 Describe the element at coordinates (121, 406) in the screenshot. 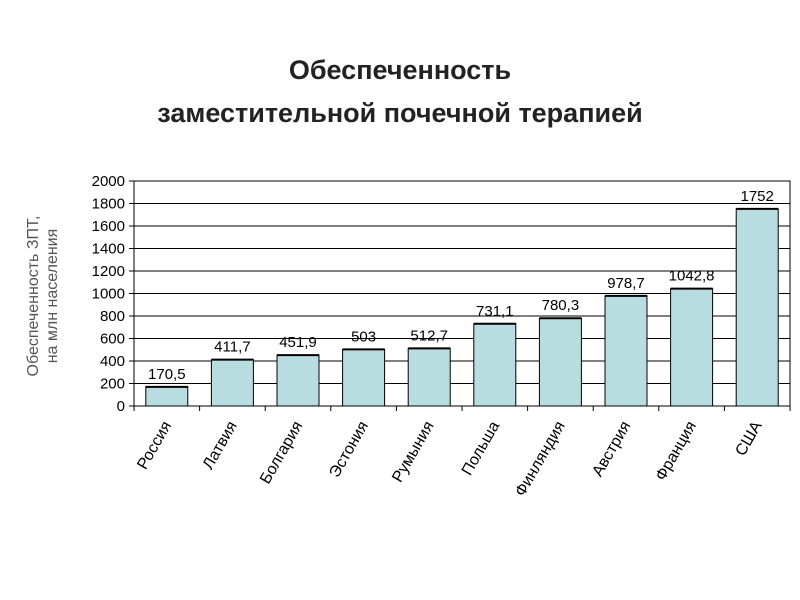

I see `y-tick-label: 0` at that location.